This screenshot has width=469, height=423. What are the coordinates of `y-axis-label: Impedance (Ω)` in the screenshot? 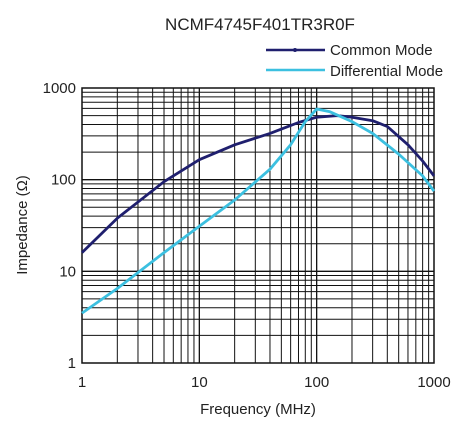 It's located at (22, 225).